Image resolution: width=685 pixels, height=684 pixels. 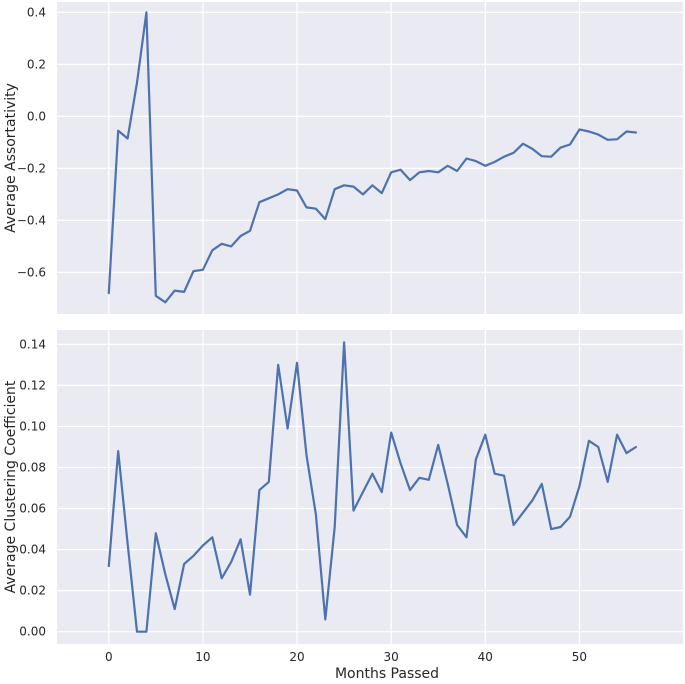 I want to click on clustering-y-tick-label: 0.14, so click(x=32, y=344).